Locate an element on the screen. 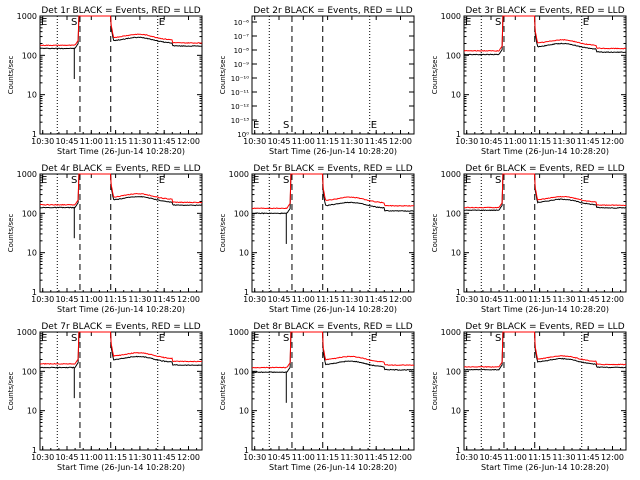 Image resolution: width=640 pixels, height=480 pixels. panel-title: Det 6r BLACK = Events, RED = LLD is located at coordinates (544, 169).